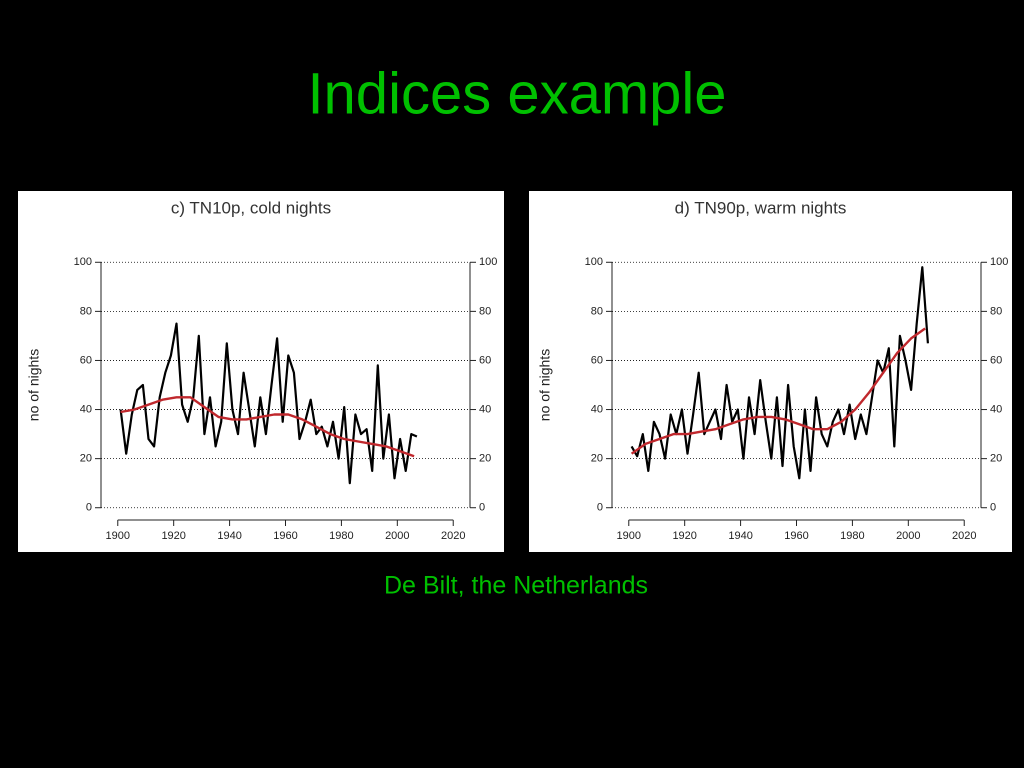 The image size is (1024, 768). Describe the element at coordinates (516, 586) in the screenshot. I see `caption: De Bilt, the Netherlands` at that location.